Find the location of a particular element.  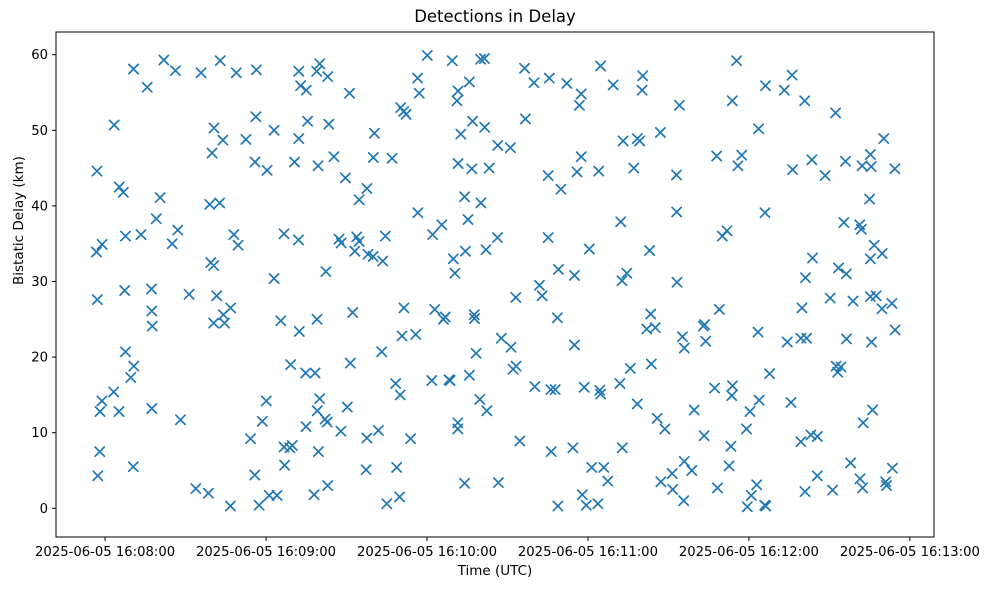

x-tick-label: 2025-06-05 16:12:00 is located at coordinates (749, 552).